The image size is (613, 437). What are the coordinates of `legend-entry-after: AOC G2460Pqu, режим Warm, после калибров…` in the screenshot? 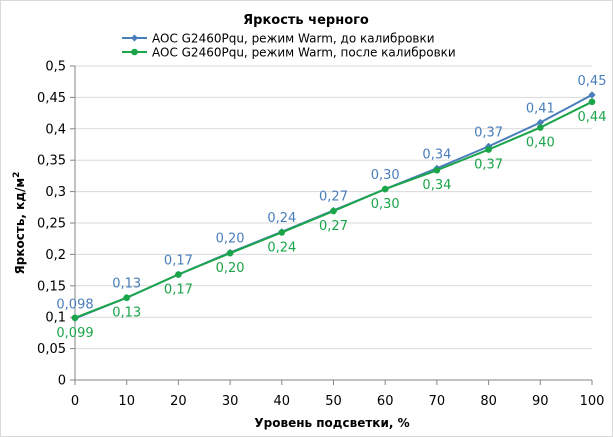 It's located at (289, 53).